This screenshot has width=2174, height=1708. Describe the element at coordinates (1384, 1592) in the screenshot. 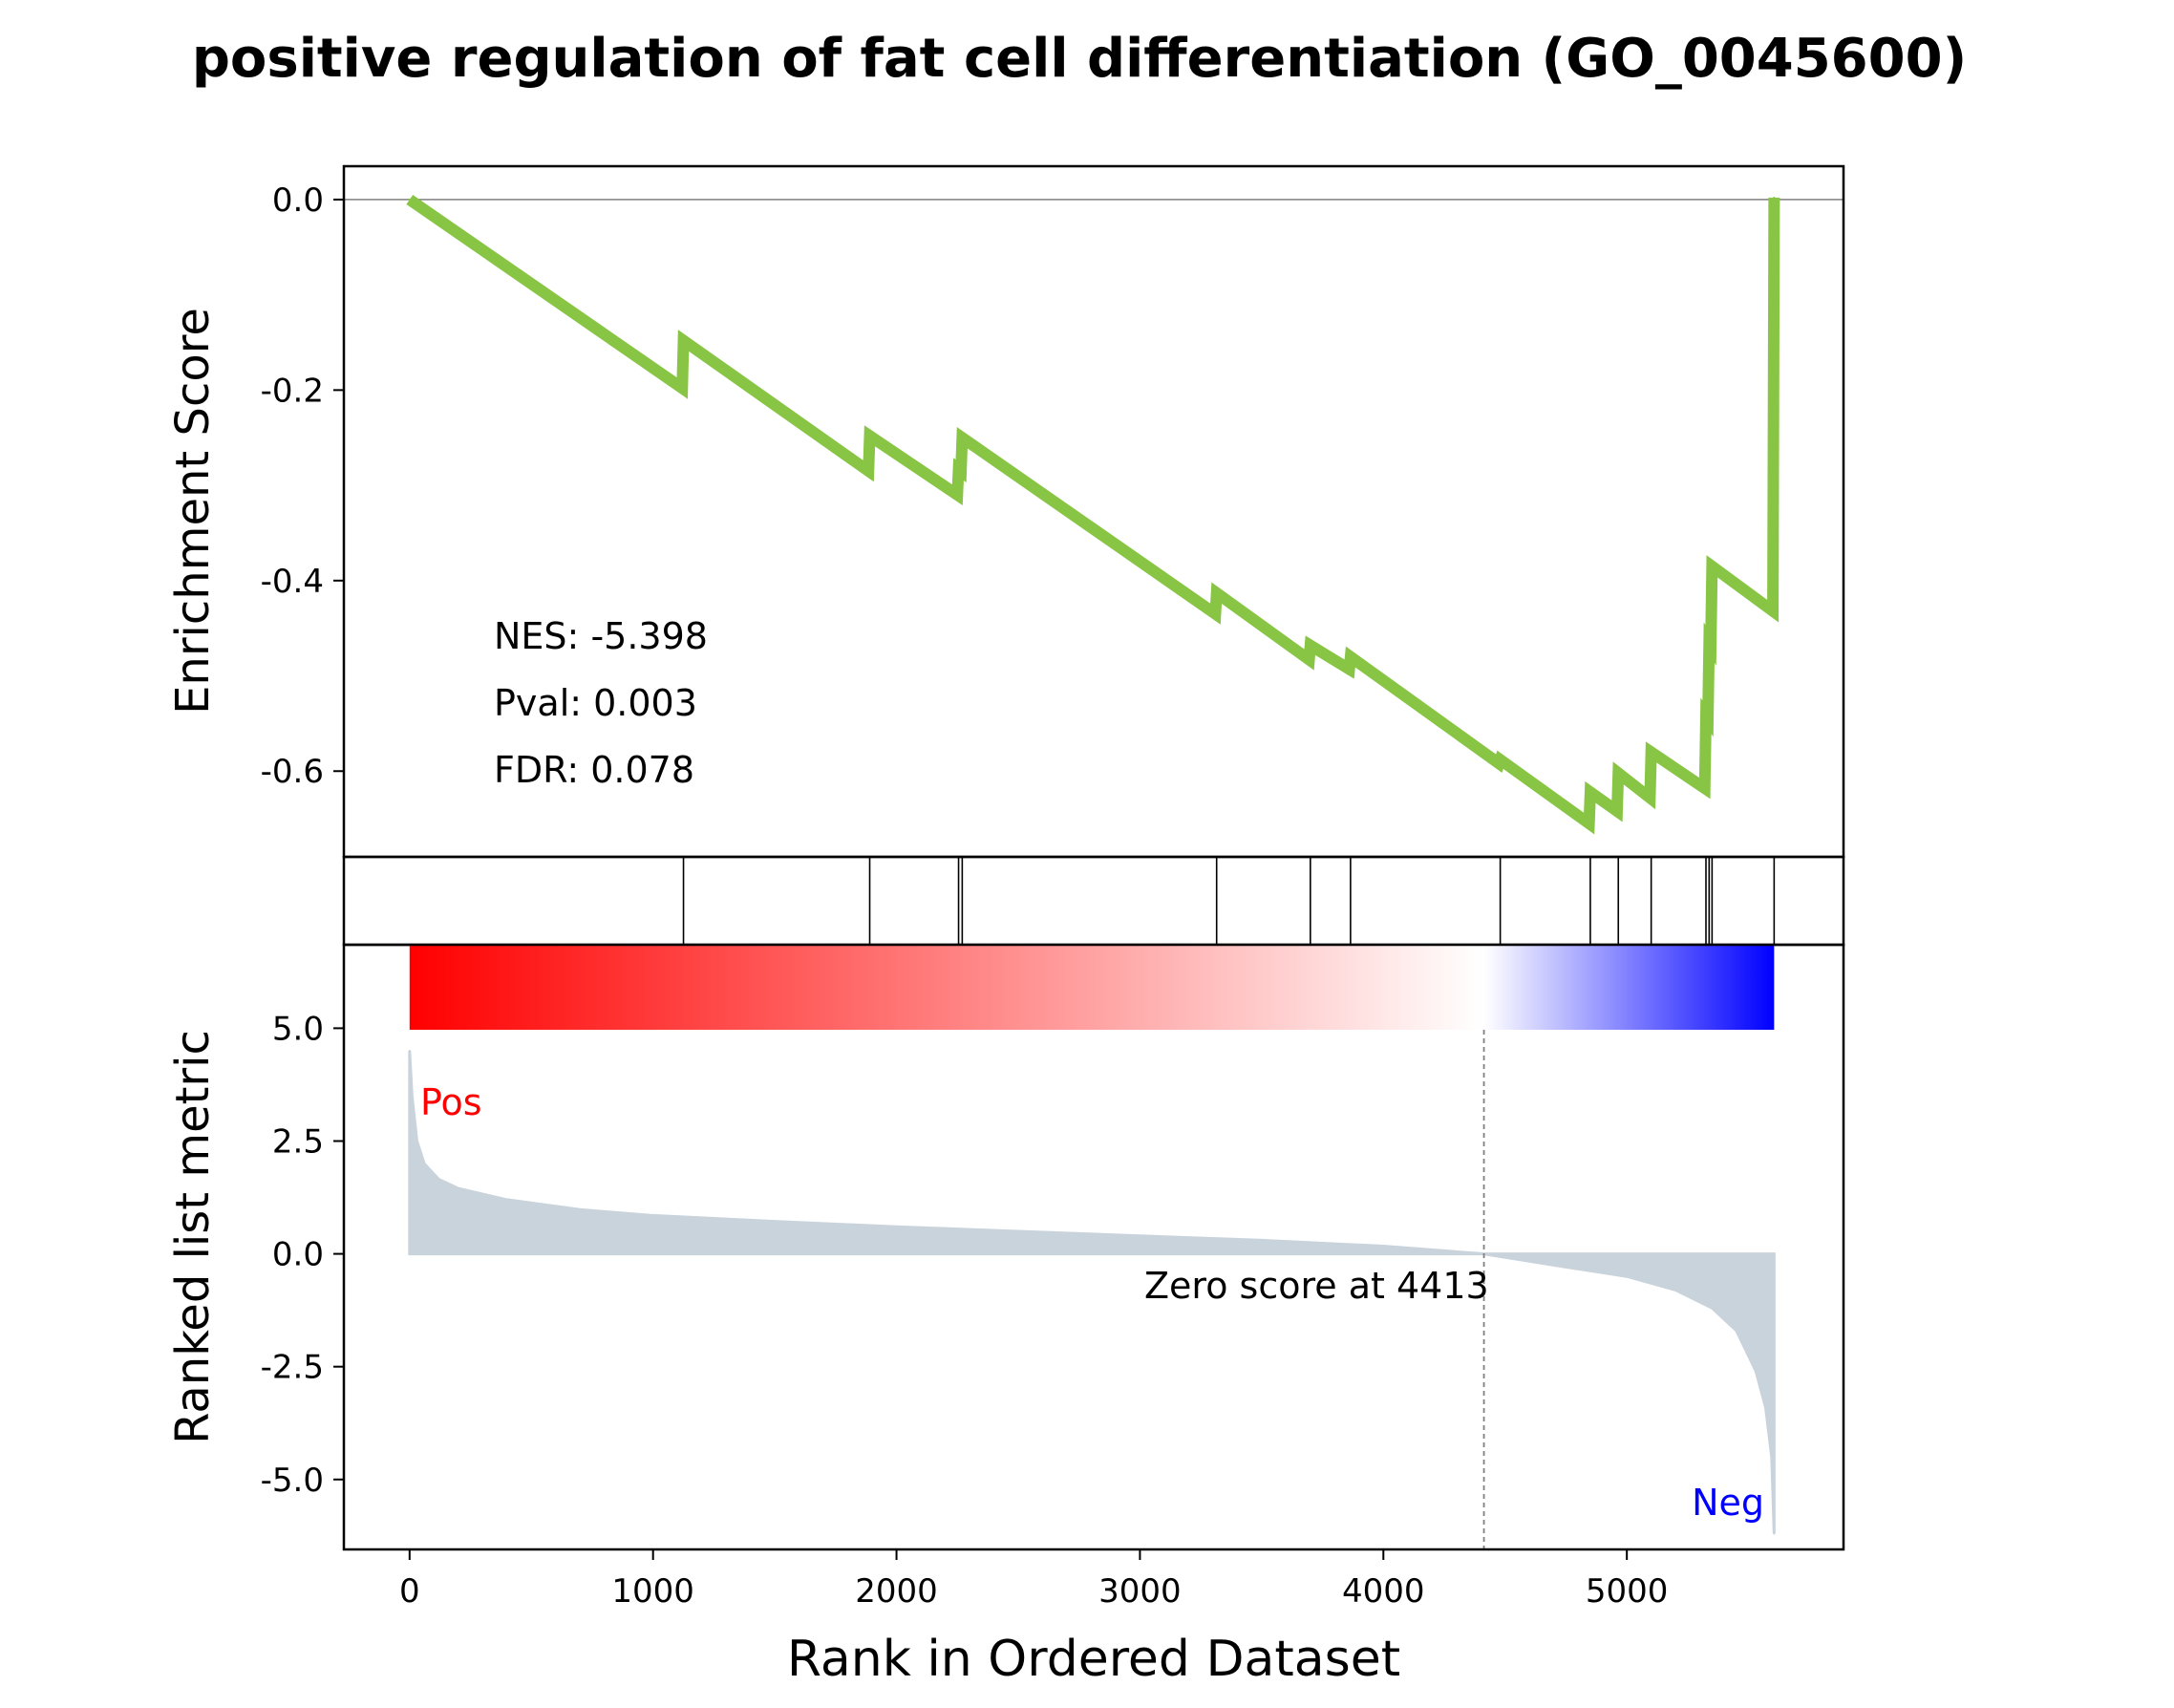

I see `x-tick-label: 4000` at that location.